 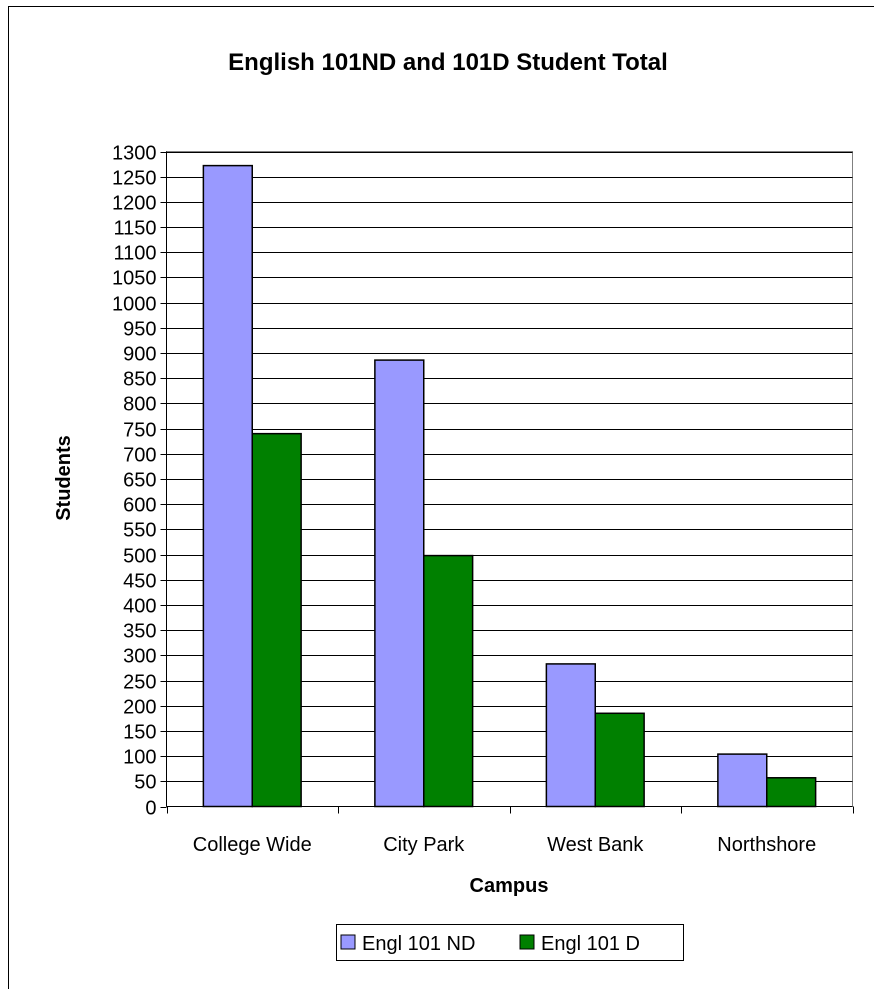 I want to click on y-tick-label: 700, so click(x=139, y=456).